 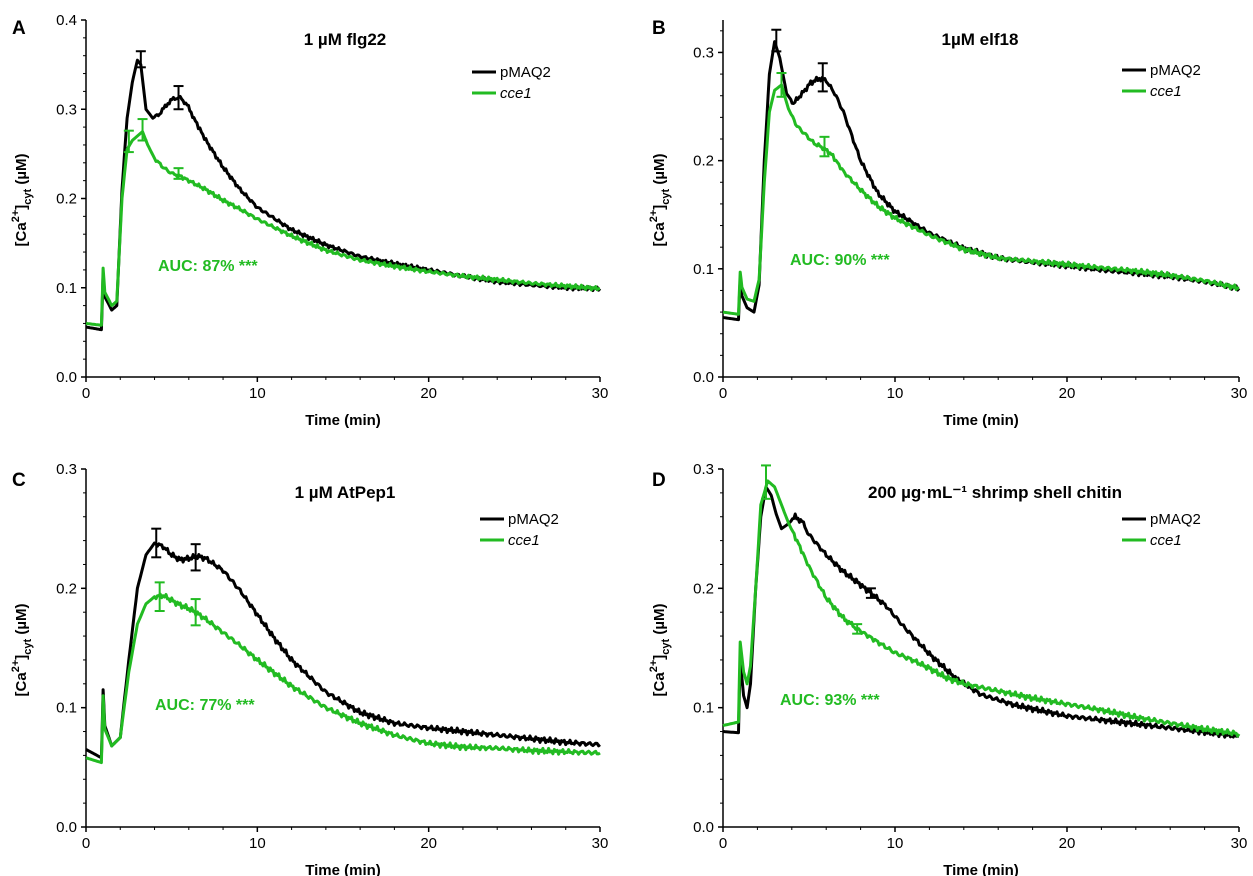 What do you see at coordinates (659, 28) in the screenshot?
I see `panel-letter: B` at bounding box center [659, 28].